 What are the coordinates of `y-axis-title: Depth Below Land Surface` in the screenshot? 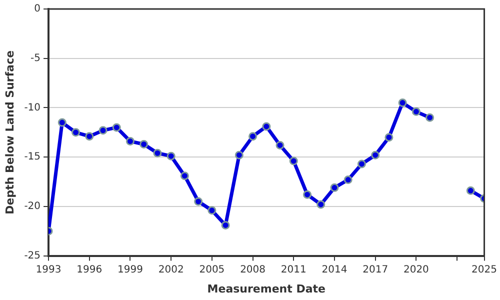 It's located at (9, 132).